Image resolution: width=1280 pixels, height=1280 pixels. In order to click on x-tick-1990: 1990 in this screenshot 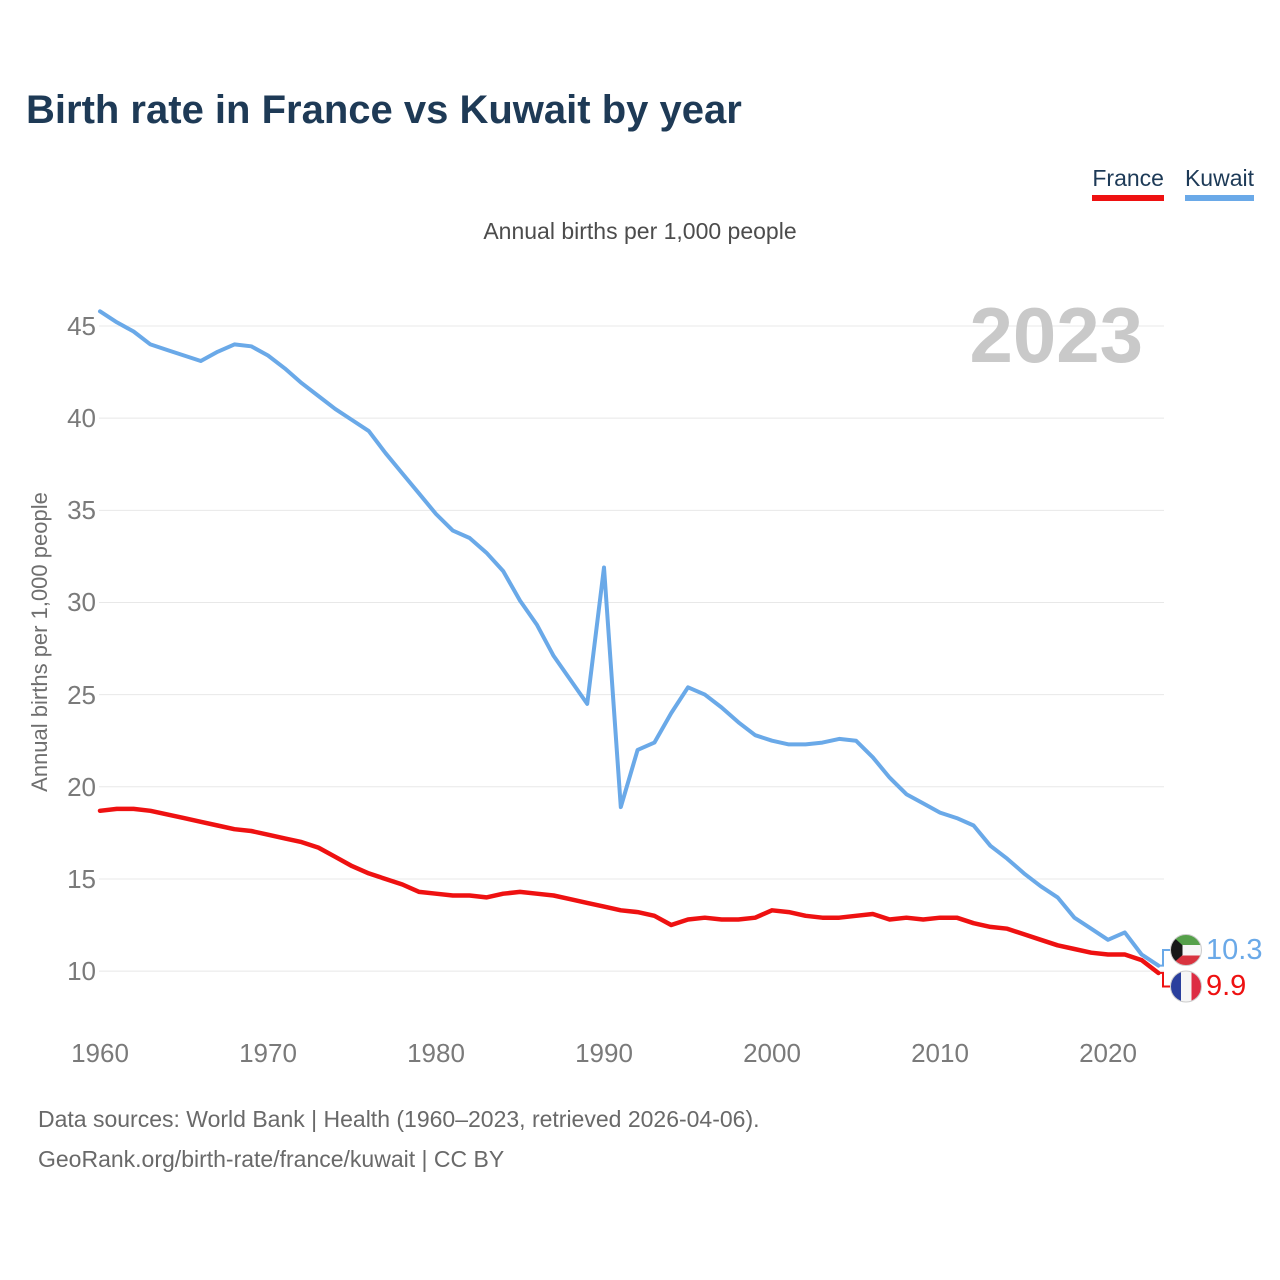, I will do `click(604, 1053)`.